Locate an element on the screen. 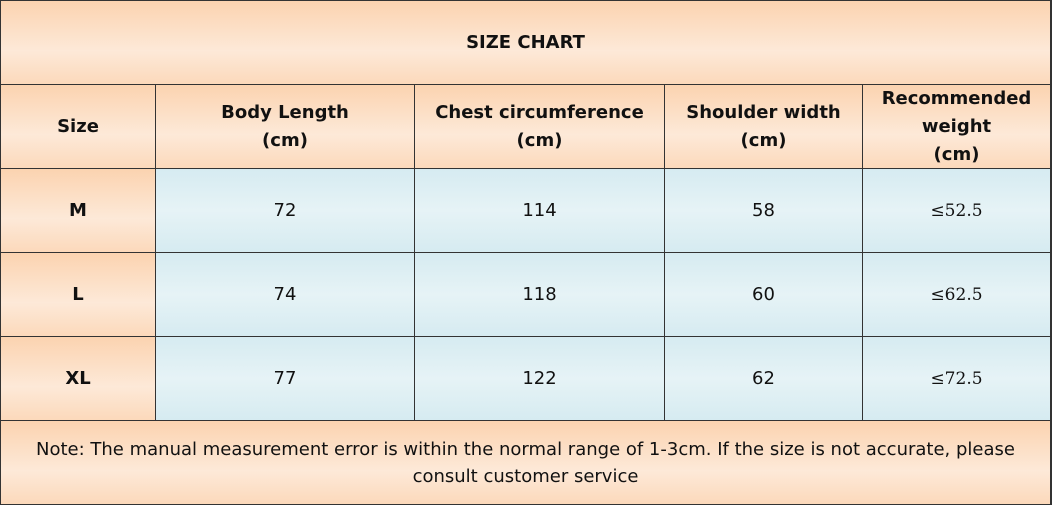 Image resolution: width=1052 pixels, height=505 pixels. value: 114 is located at coordinates (539, 210).